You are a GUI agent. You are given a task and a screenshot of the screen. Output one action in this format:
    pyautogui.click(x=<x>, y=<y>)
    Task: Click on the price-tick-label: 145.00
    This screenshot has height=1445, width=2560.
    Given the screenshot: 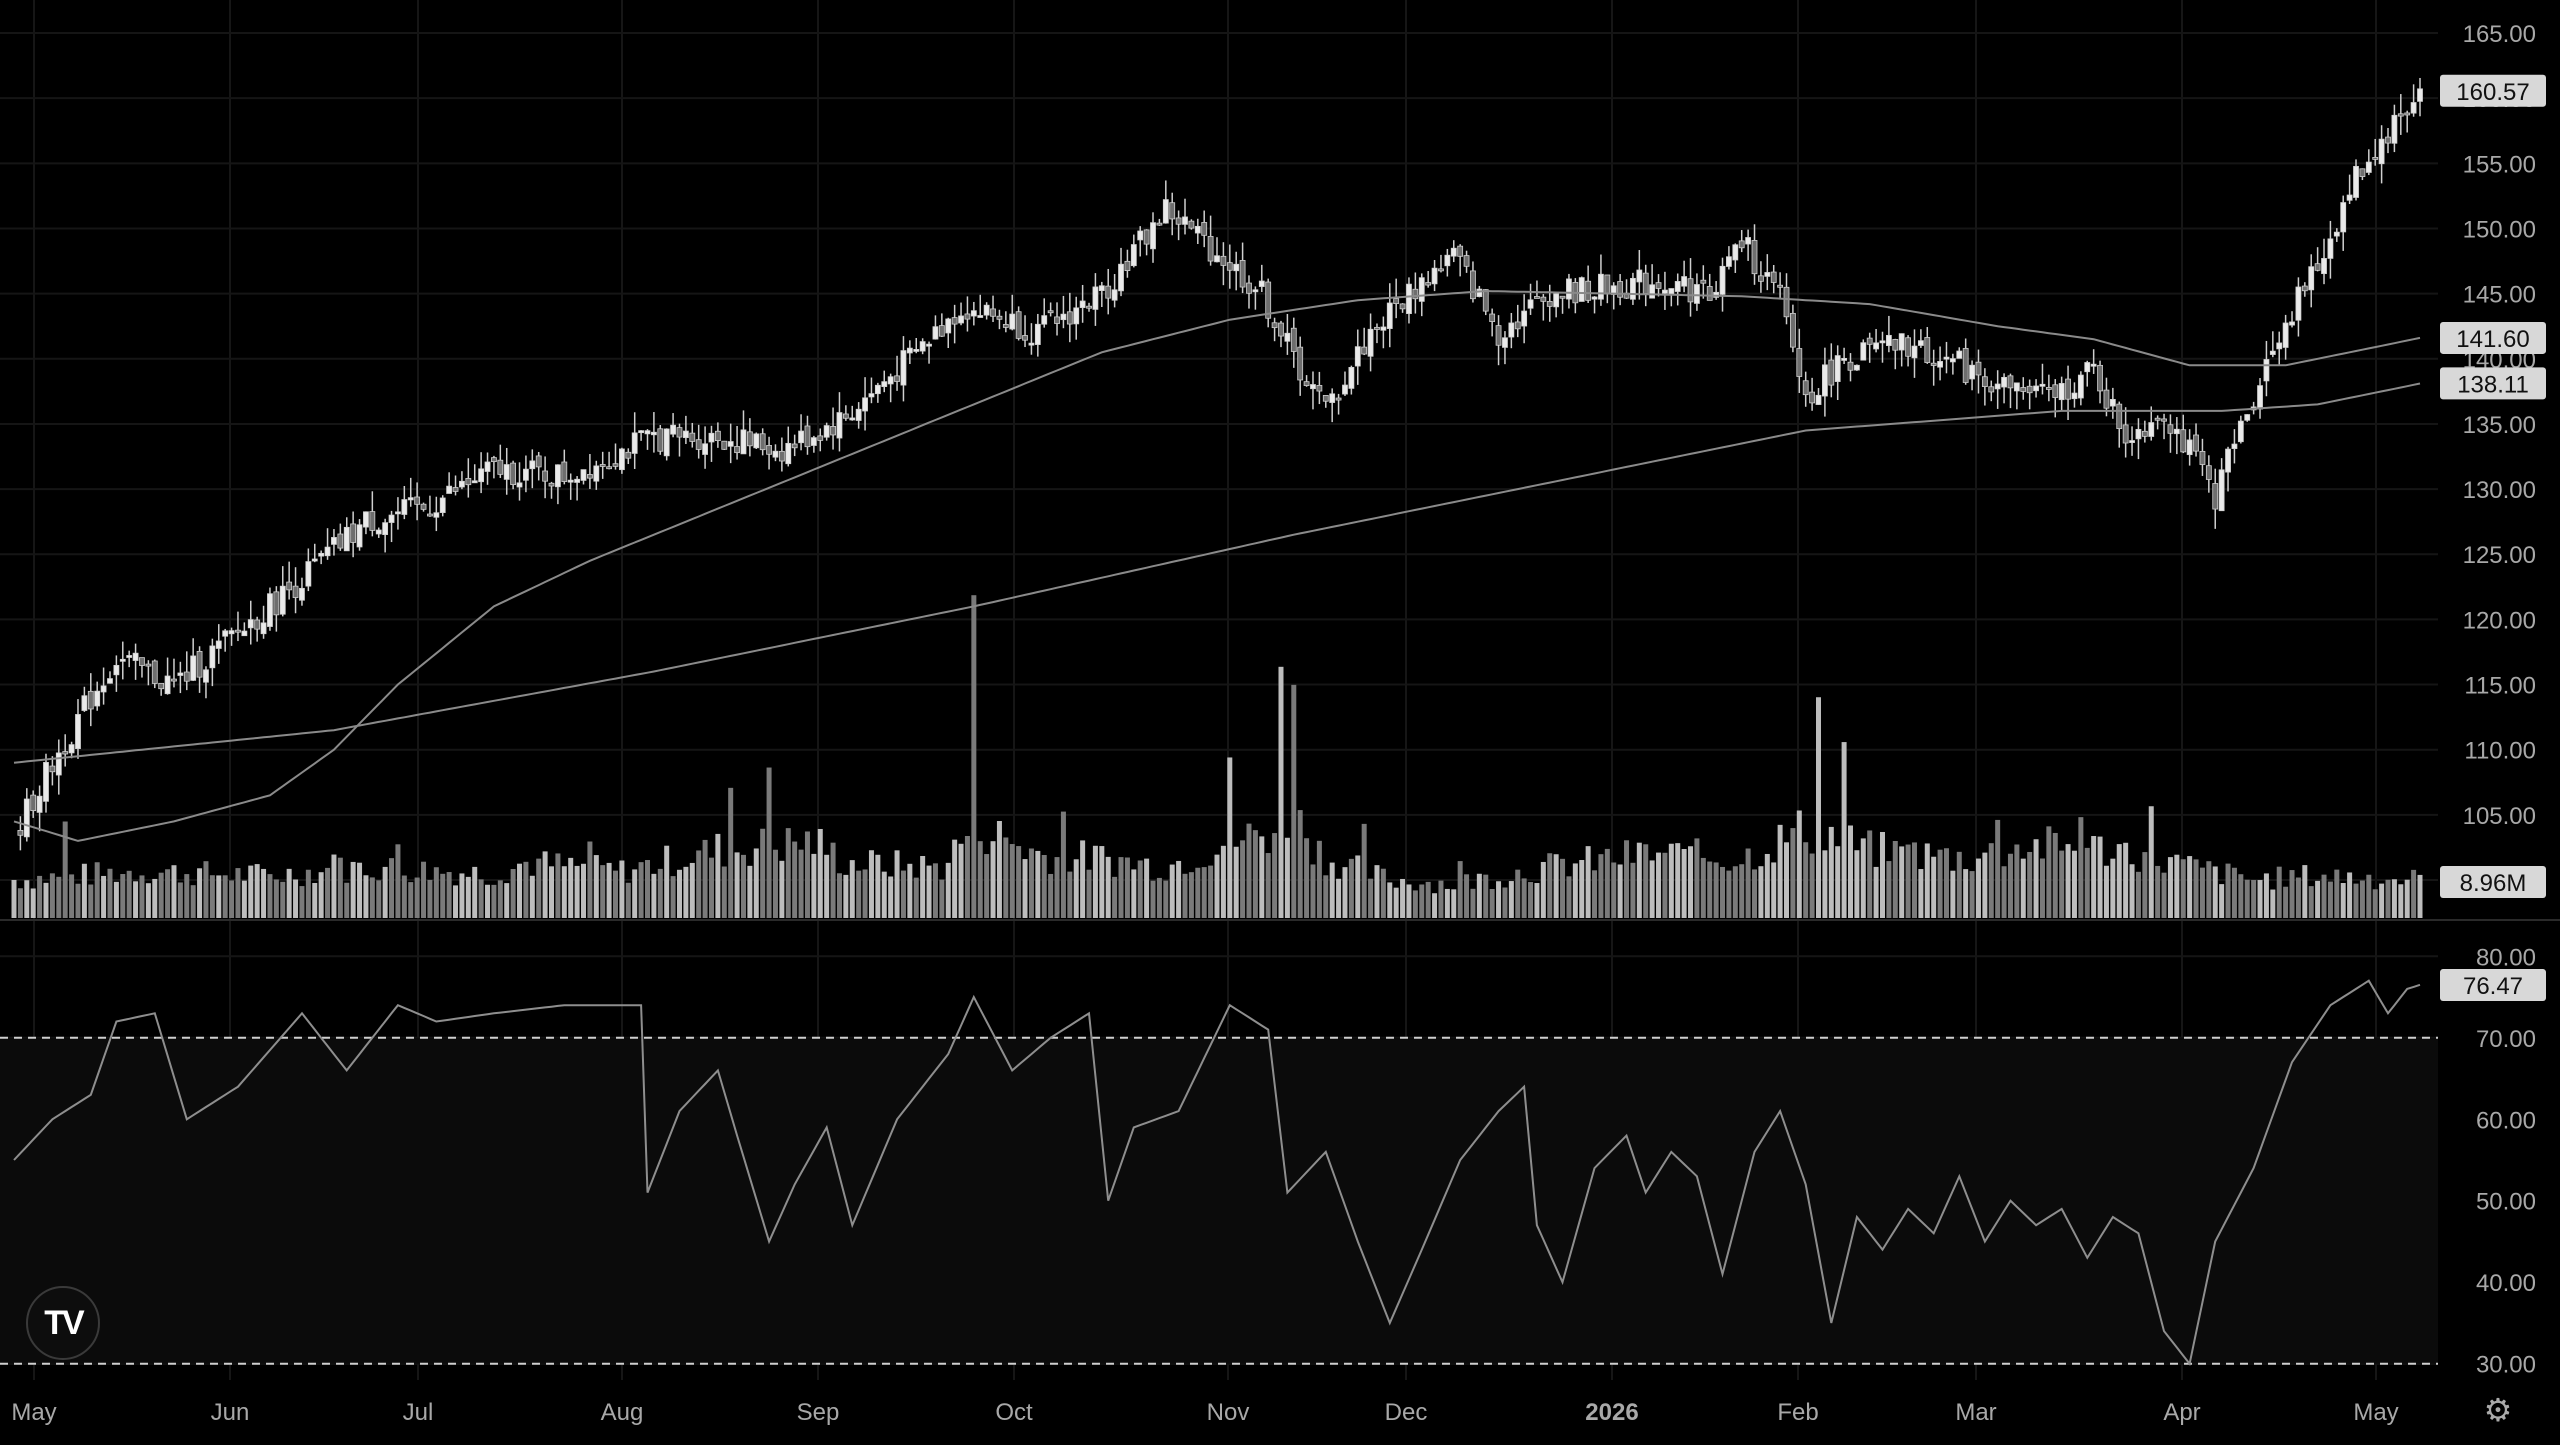 What is the action you would take?
    pyautogui.click(x=2499, y=295)
    